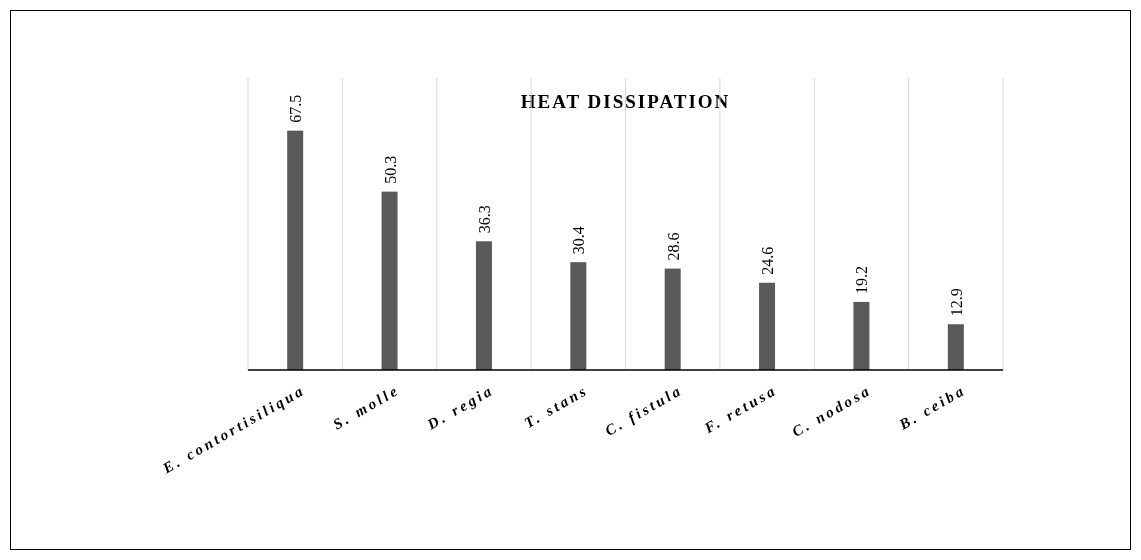 Image resolution: width=1141 pixels, height=560 pixels. What do you see at coordinates (390, 169) in the screenshot?
I see `data-label: 50.3` at bounding box center [390, 169].